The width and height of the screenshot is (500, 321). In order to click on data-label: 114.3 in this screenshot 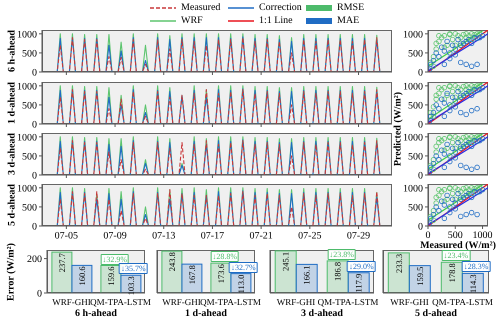, I will do `click(473, 284)`.